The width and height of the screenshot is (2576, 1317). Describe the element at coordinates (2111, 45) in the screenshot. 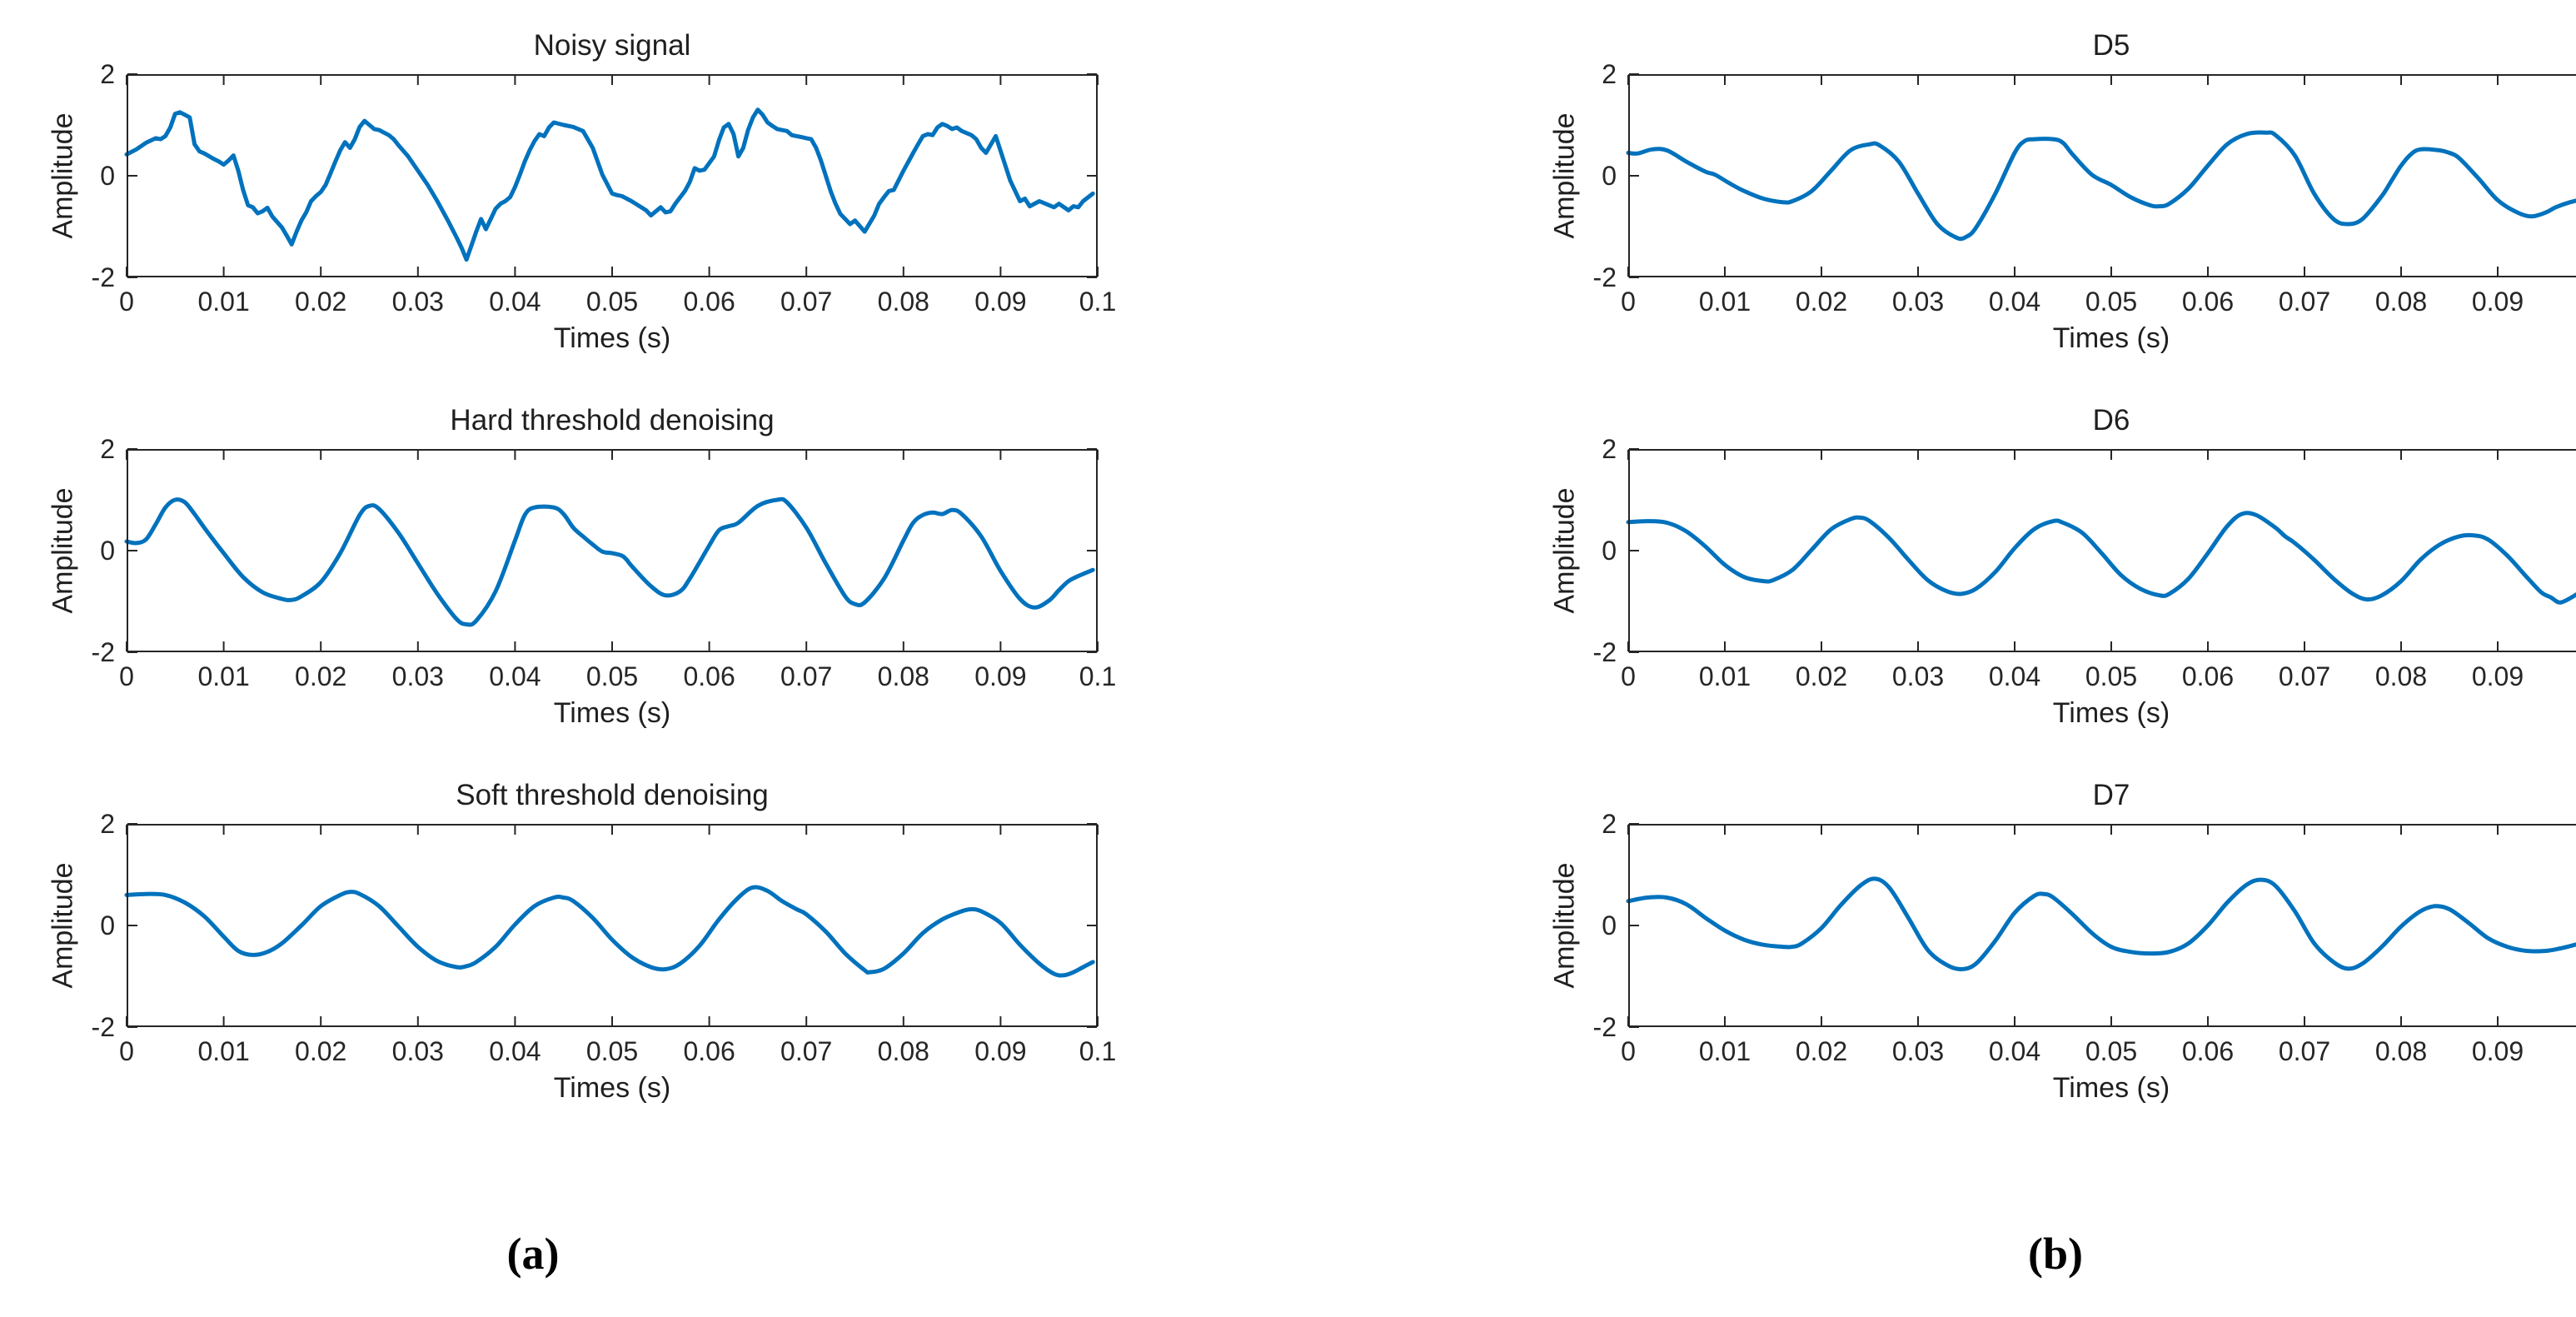

I see `plot-title: D5` at that location.